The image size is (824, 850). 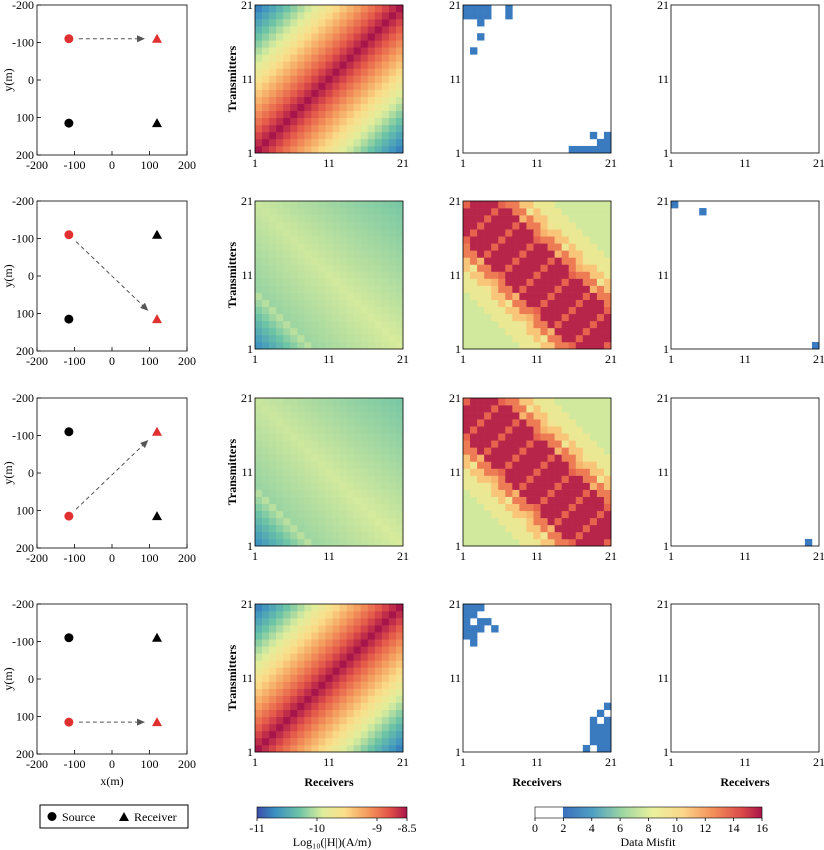 What do you see at coordinates (650, 827) in the screenshot?
I see `misfit-colorbar: 0 2 4 6 8 10 12 14 16 Data Misfit` at bounding box center [650, 827].